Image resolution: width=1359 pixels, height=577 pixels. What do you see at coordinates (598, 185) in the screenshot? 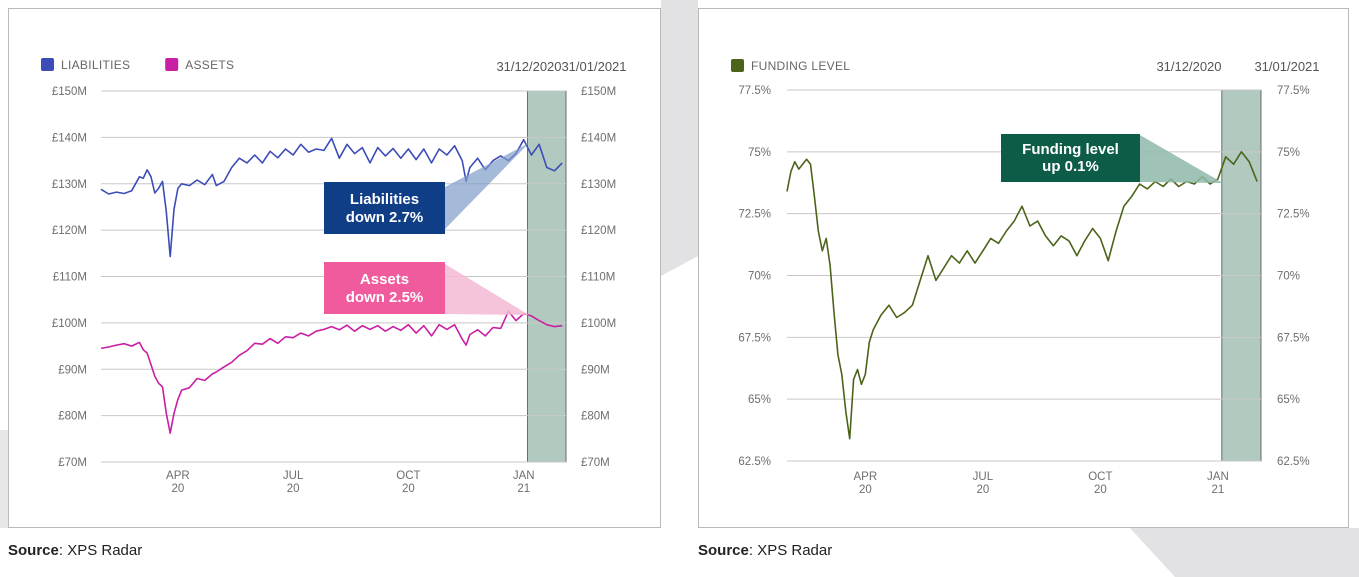
I see `y-tick-label-right: £130M` at bounding box center [598, 185].